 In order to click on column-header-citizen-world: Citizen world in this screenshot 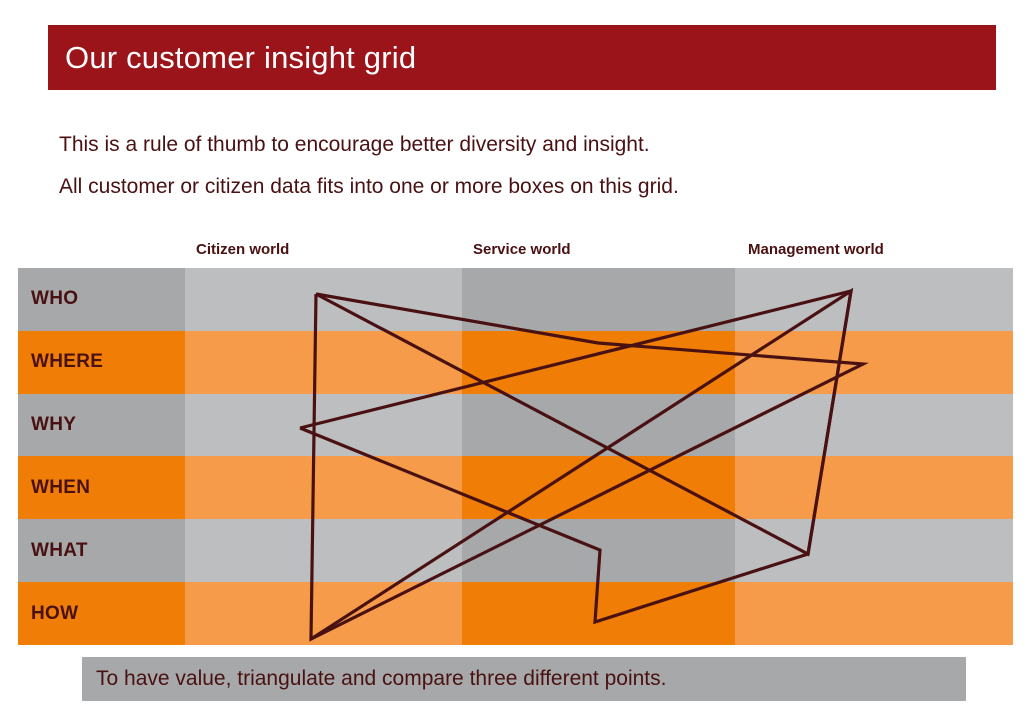, I will do `click(243, 249)`.